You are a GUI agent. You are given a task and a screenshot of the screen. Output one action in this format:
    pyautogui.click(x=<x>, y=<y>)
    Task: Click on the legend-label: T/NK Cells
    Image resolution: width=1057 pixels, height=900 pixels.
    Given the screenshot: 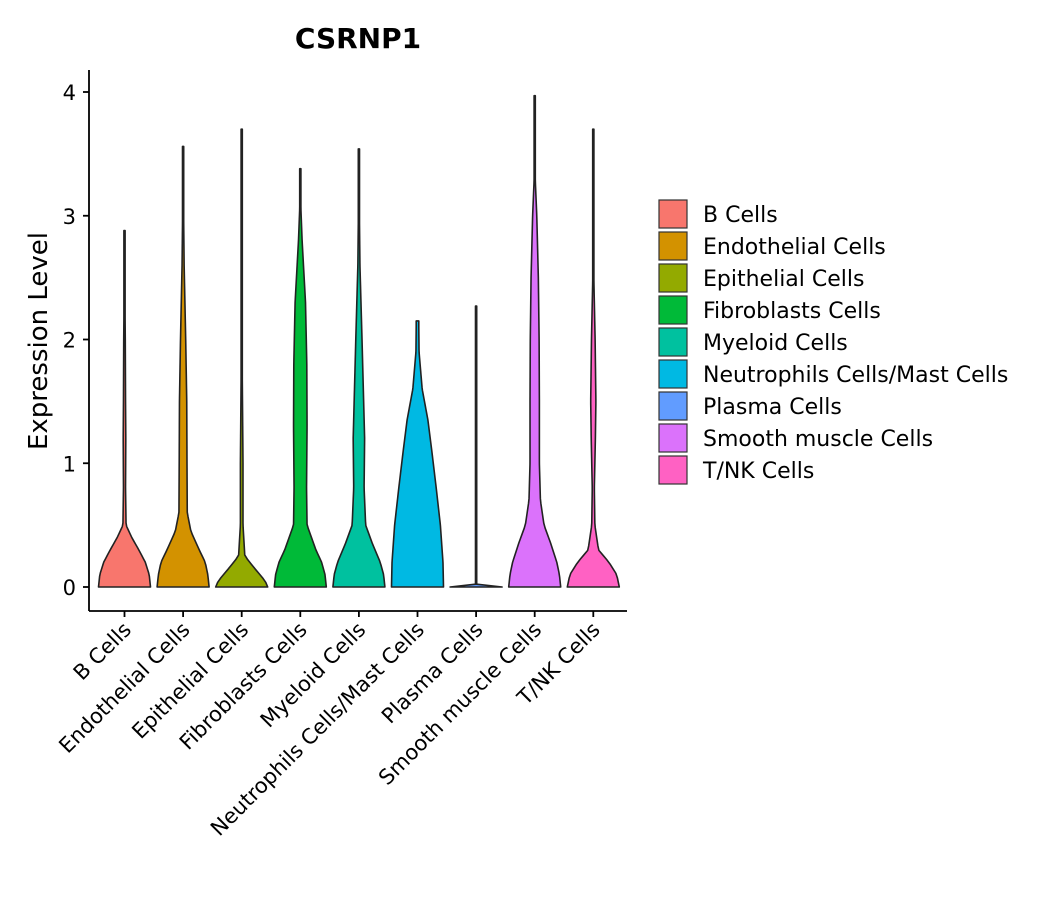 What is the action you would take?
    pyautogui.click(x=758, y=471)
    